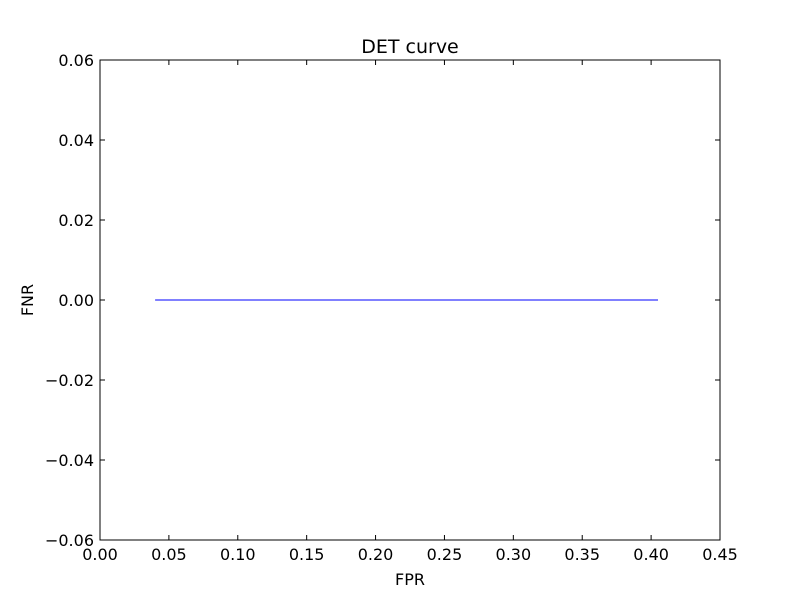 This screenshot has height=604, width=800. I want to click on y-tick-label: −0.06, so click(69, 540).